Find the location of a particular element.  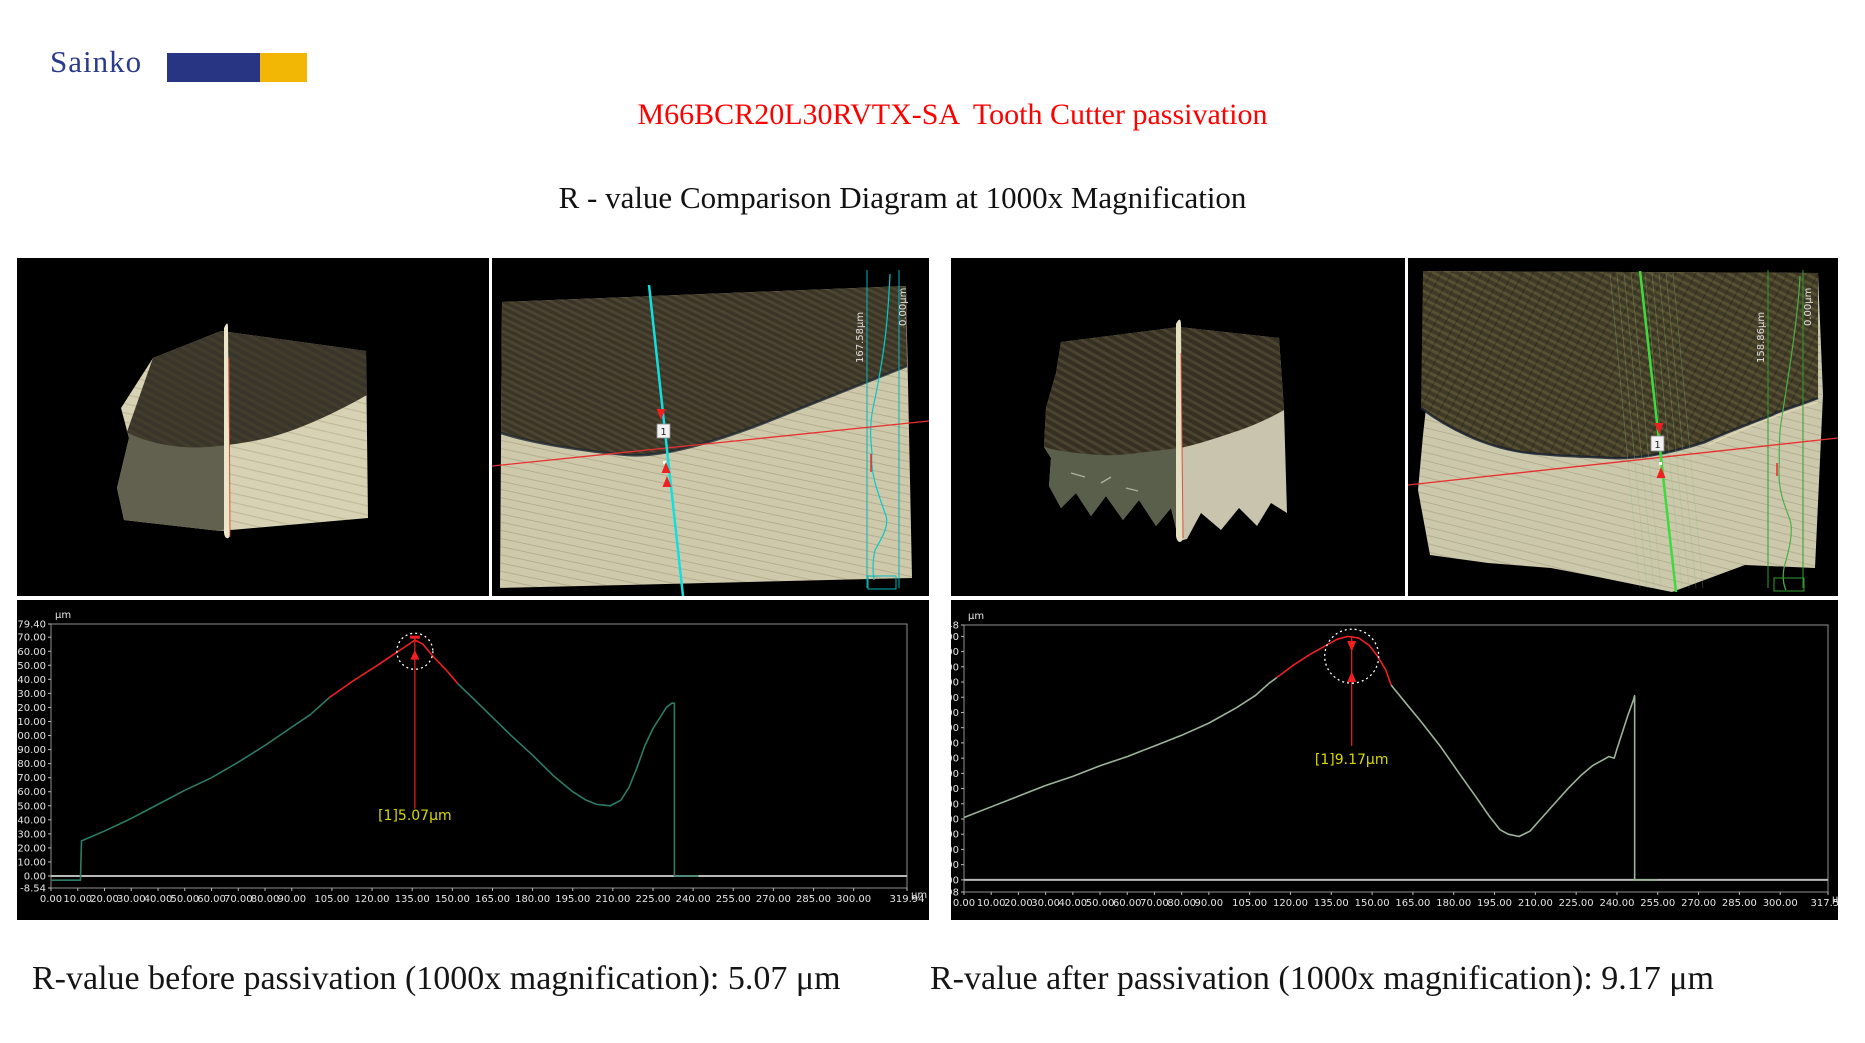

x-tick-label: 180.00 is located at coordinates (1453, 903).